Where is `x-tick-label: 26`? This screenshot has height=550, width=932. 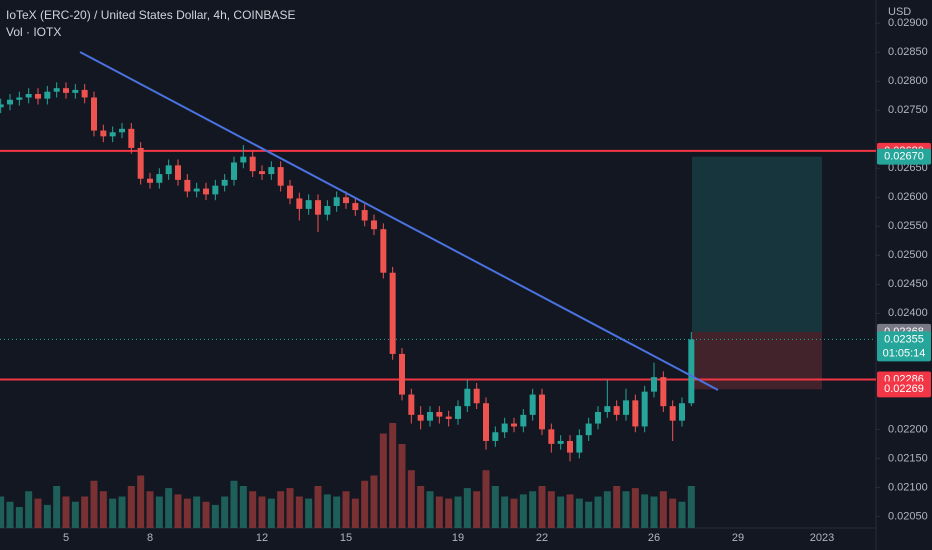
x-tick-label: 26 is located at coordinates (654, 538).